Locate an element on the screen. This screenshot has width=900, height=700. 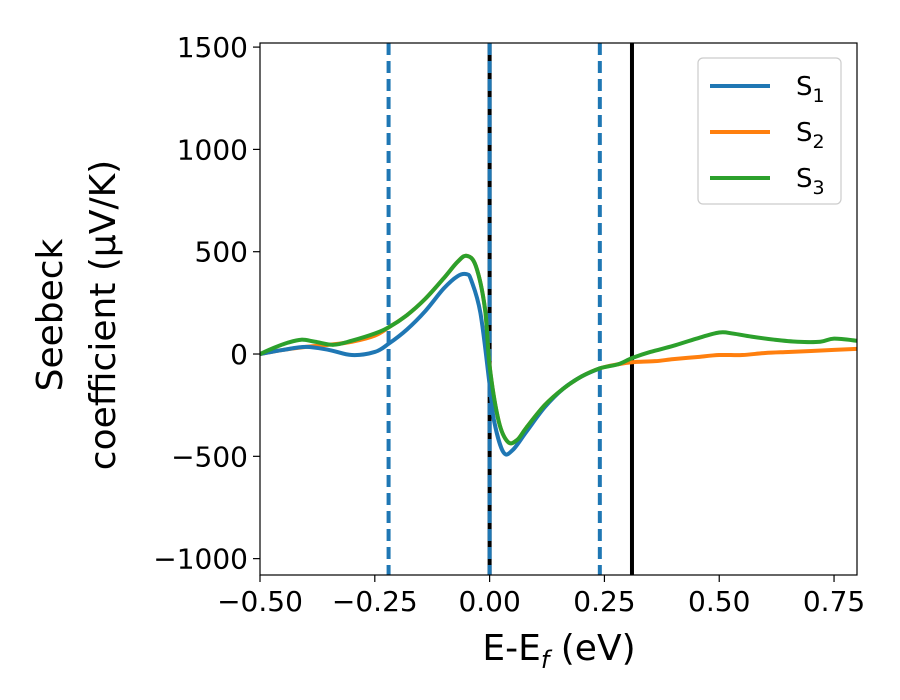
y-tick-label: 0 is located at coordinates (239, 354).